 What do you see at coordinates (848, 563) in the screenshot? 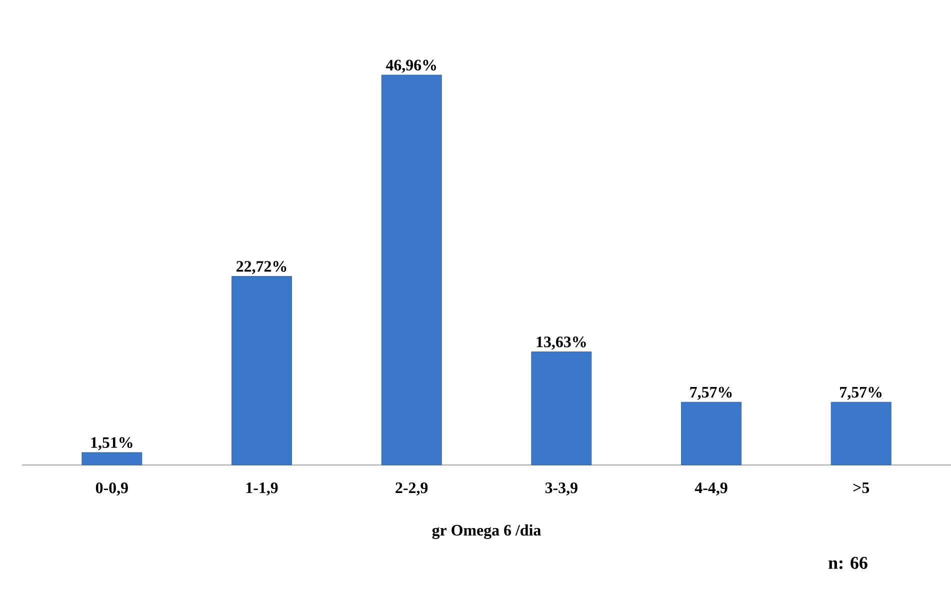
I see `text: n: 66` at bounding box center [848, 563].